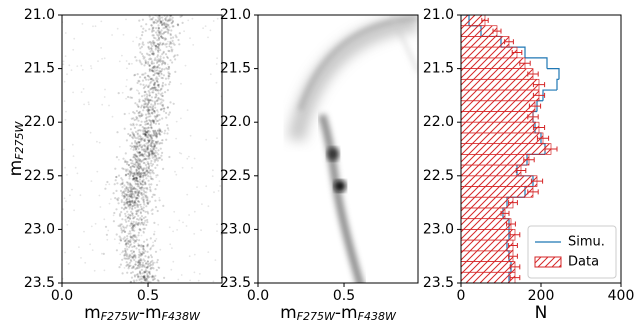 This screenshot has height=322, width=639. I want to click on y-tick-label: 21.5, so click(438, 69).